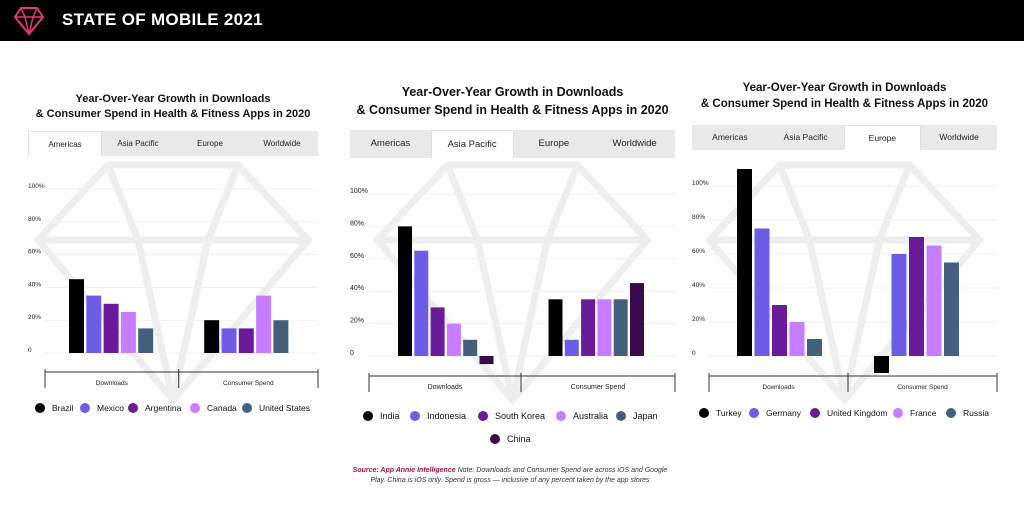 The width and height of the screenshot is (1024, 512). What do you see at coordinates (163, 408) in the screenshot?
I see `legend-label: Argentina` at bounding box center [163, 408].